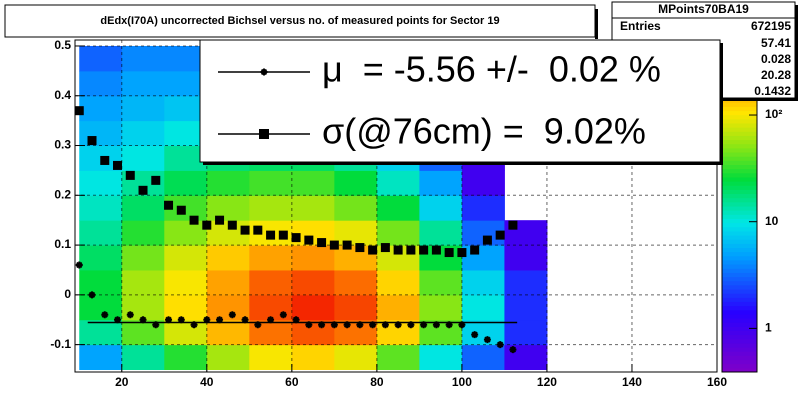  What do you see at coordinates (717, 382) in the screenshot?
I see `x-tick-label: 160` at bounding box center [717, 382].